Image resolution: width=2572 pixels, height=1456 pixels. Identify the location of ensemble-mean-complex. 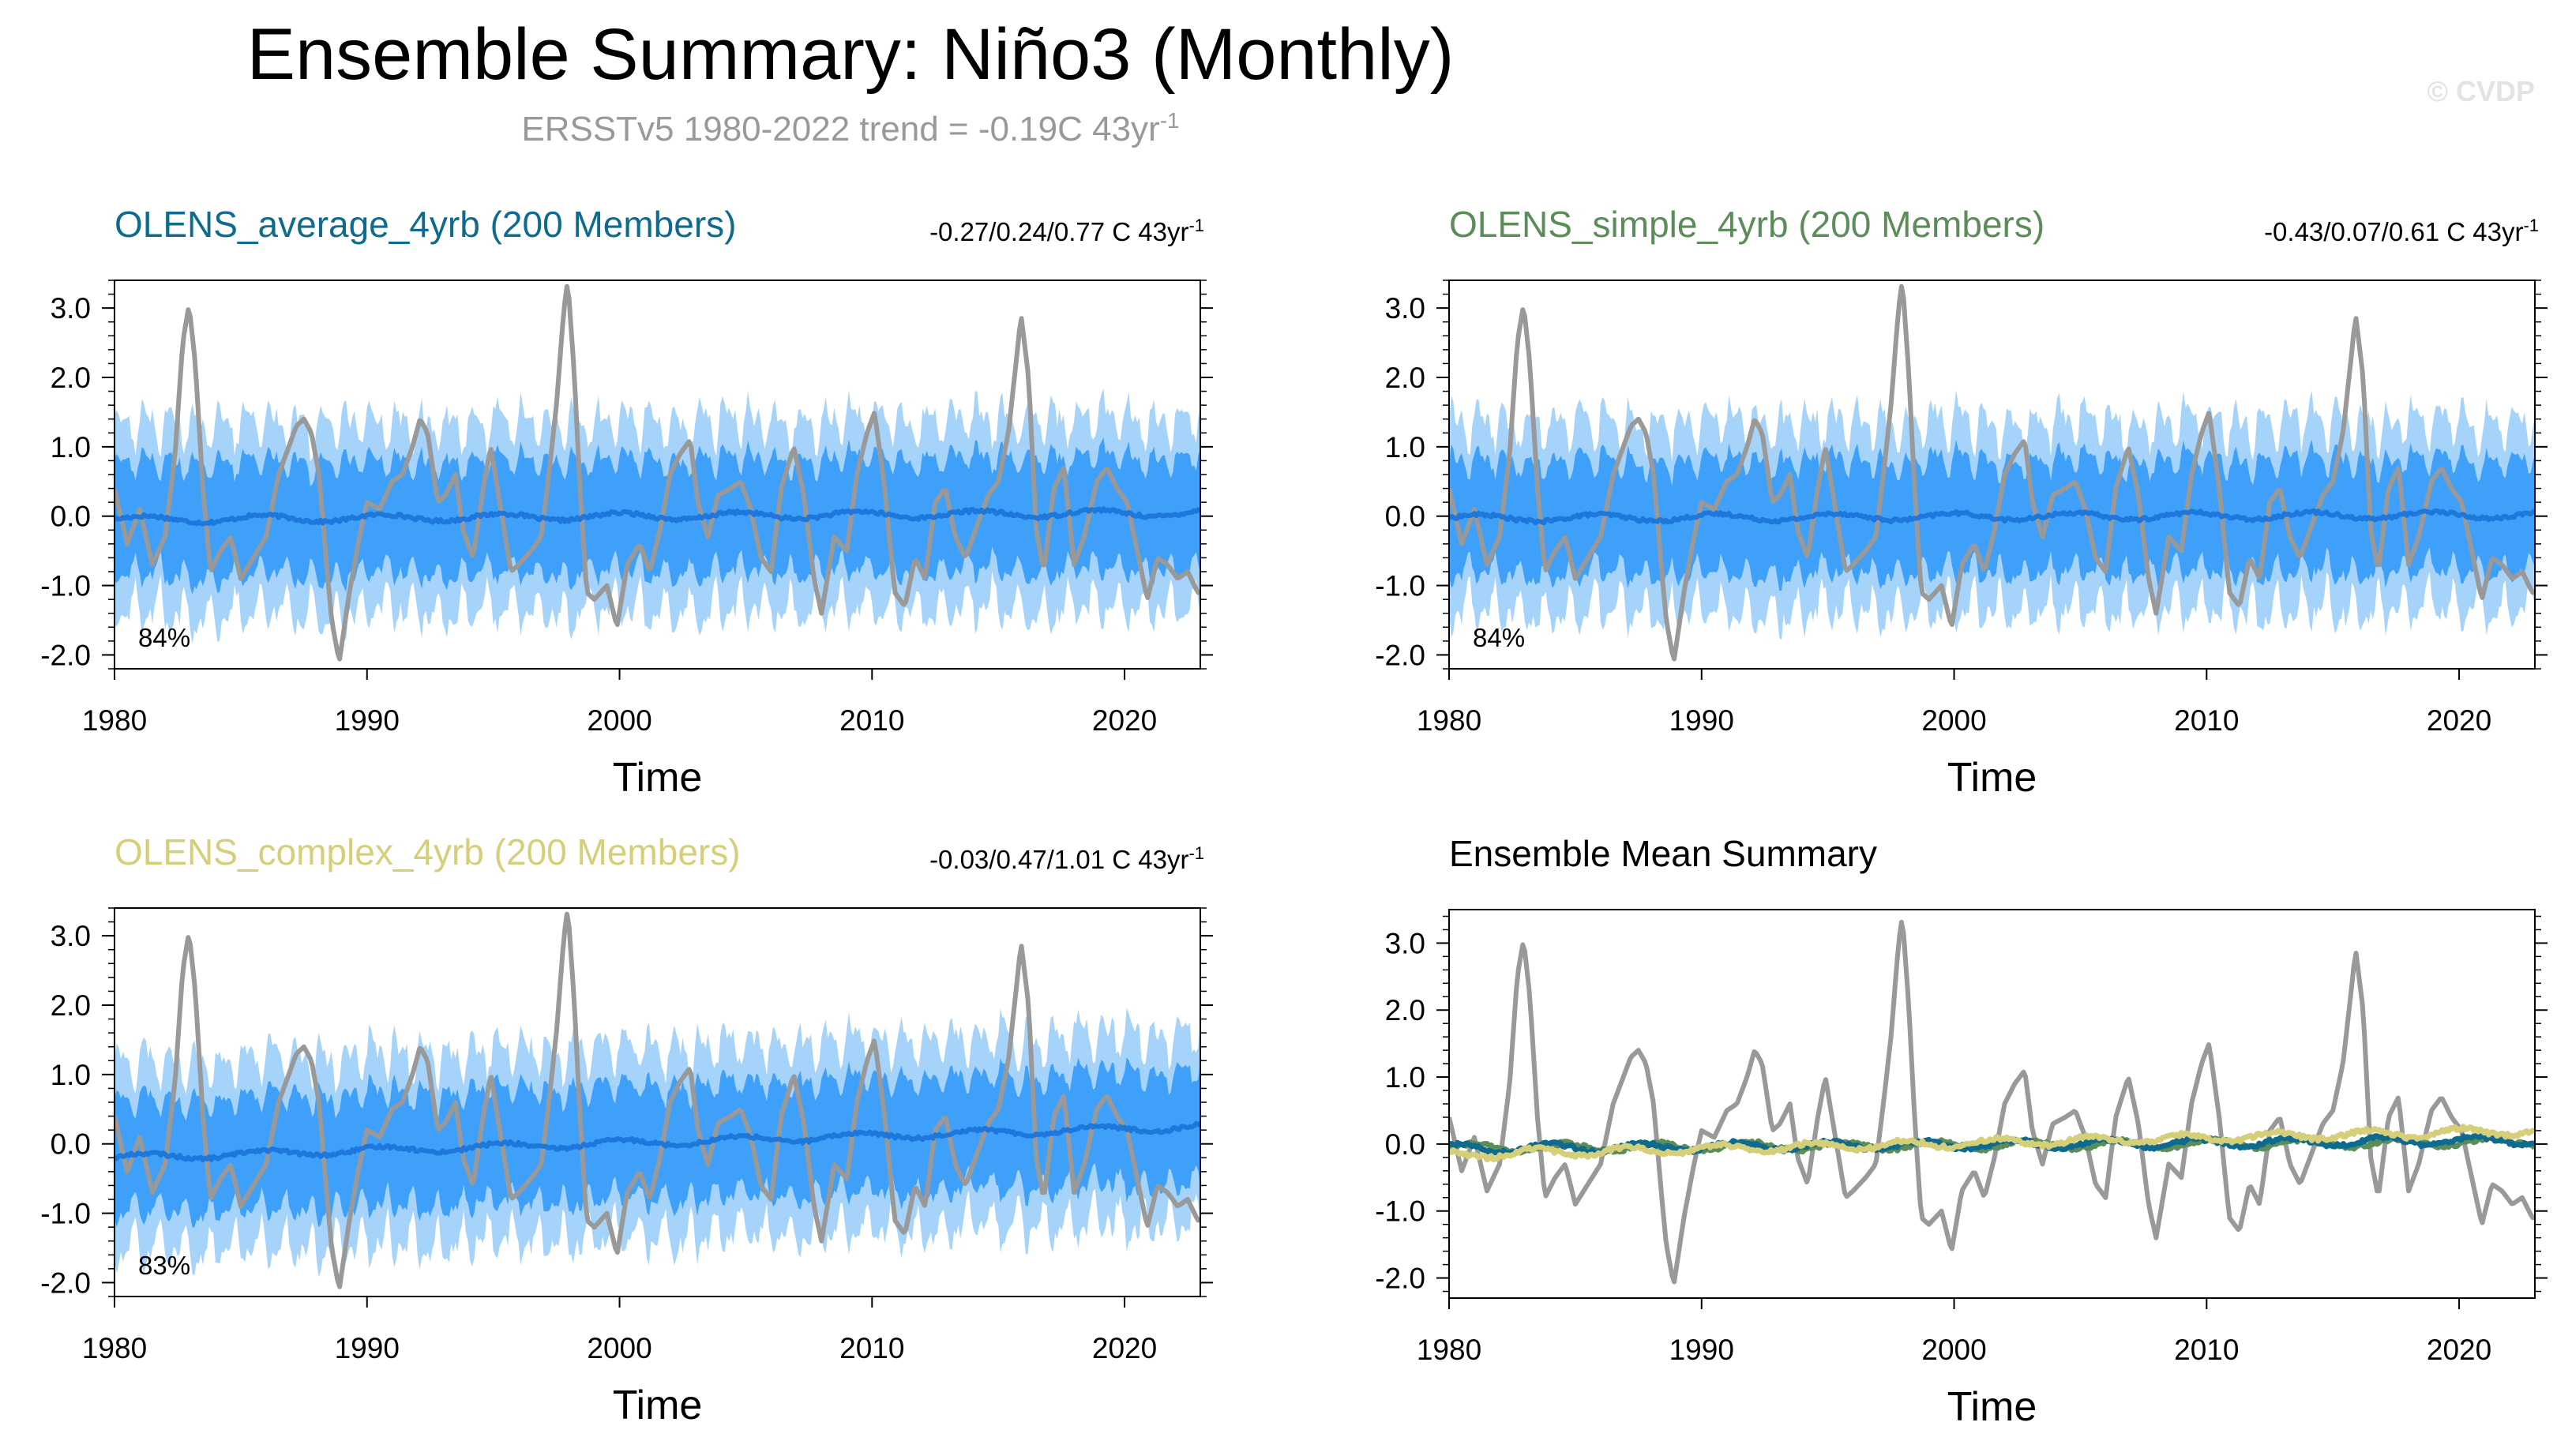
(1992, 1143).